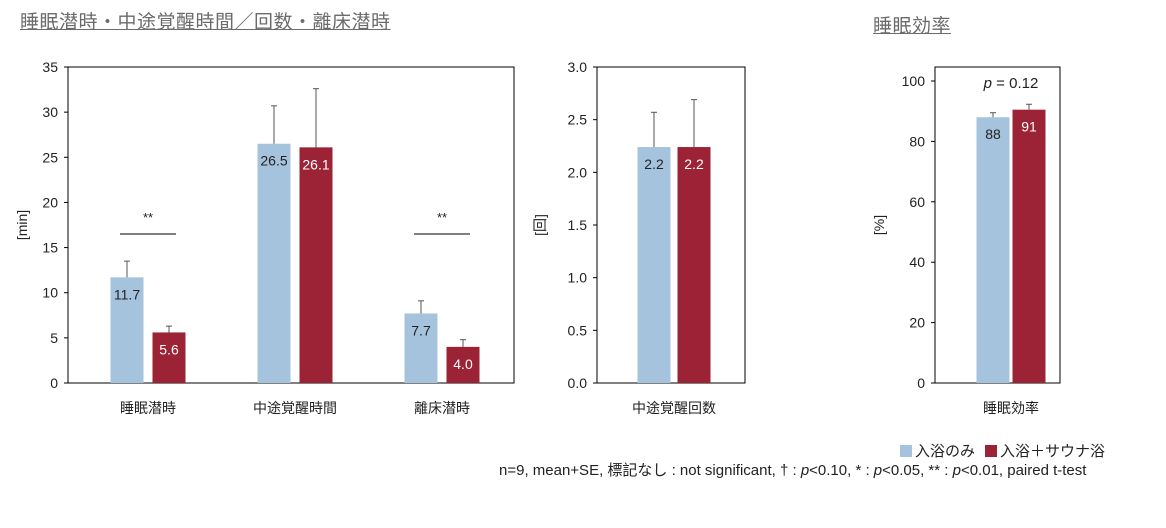 The image size is (1166, 528). I want to click on right-title: 睡眠効率, so click(912, 26).